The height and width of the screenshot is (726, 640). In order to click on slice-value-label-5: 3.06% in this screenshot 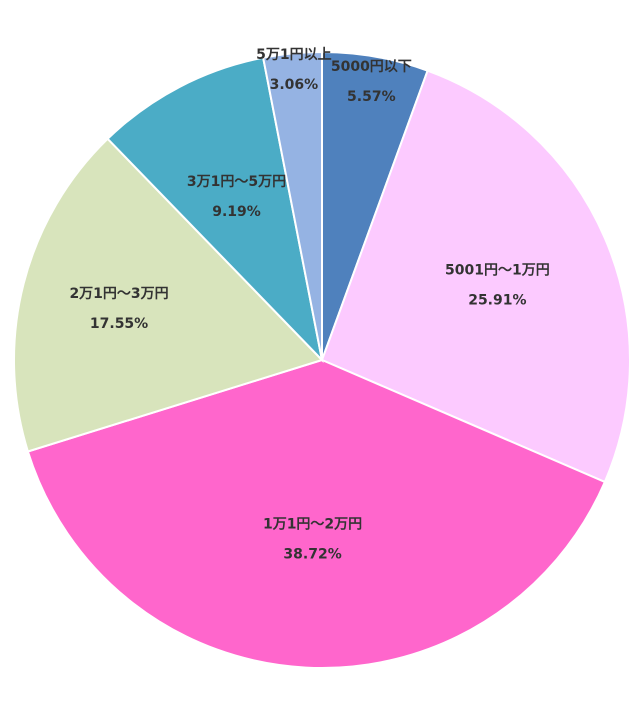, I will do `click(294, 85)`.